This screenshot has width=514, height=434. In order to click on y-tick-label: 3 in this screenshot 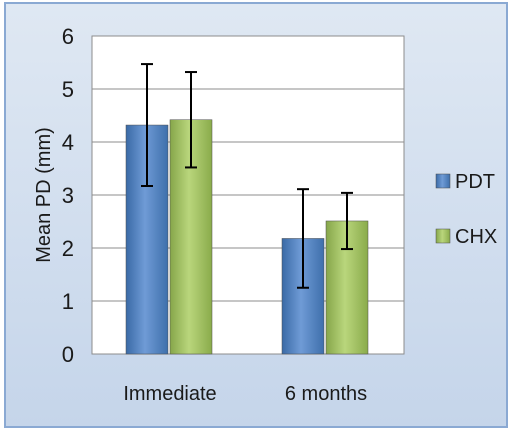, I will do `click(68, 195)`.